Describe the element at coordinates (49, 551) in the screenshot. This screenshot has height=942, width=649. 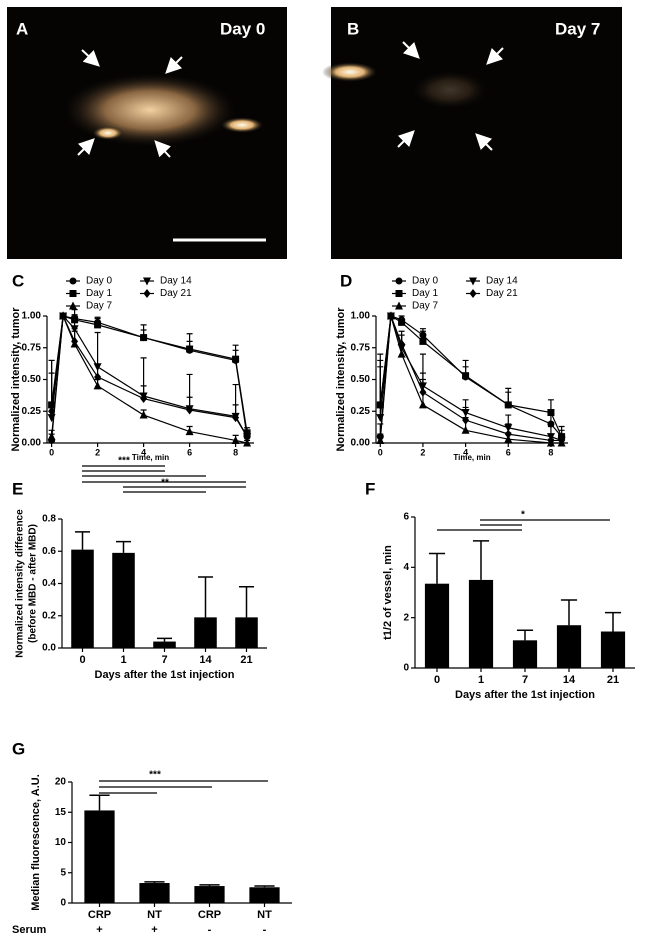
I see `y-tick-label: 0.6` at that location.